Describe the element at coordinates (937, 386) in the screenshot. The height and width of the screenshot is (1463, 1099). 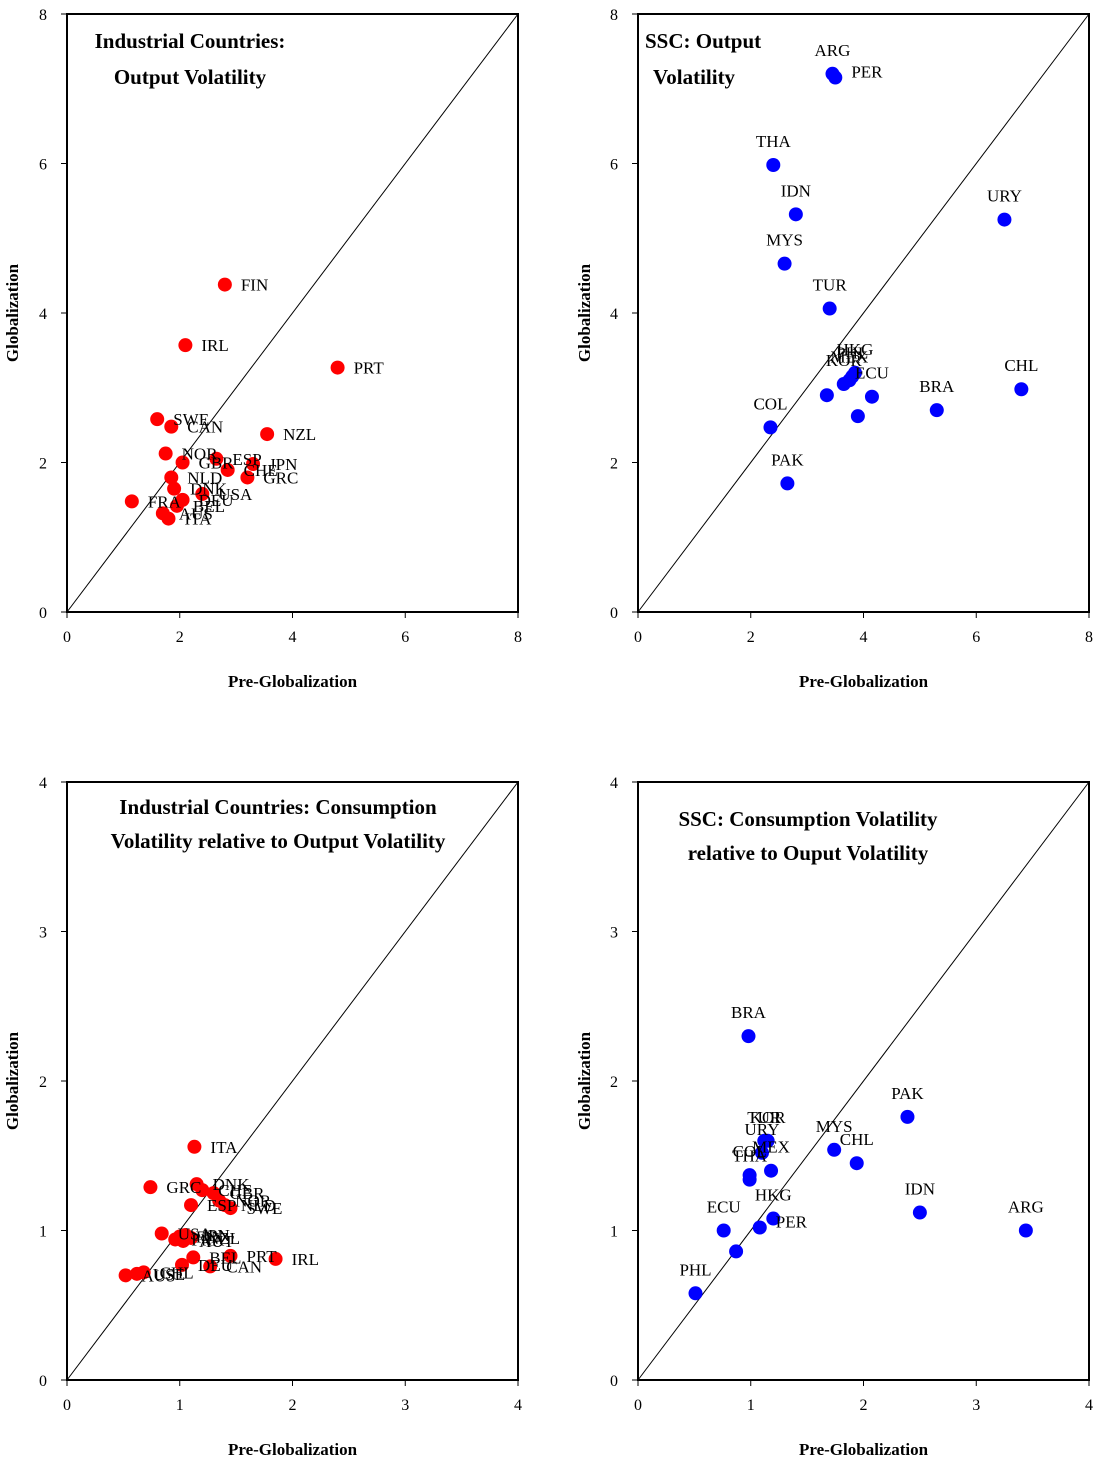
I see `point-label: BRA` at that location.